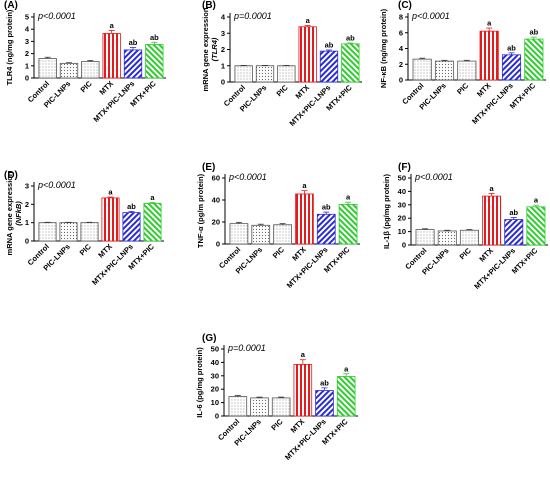 The height and width of the screenshot is (483, 550). What do you see at coordinates (215, 402) in the screenshot?
I see `y-tick-label: 10` at bounding box center [215, 402].